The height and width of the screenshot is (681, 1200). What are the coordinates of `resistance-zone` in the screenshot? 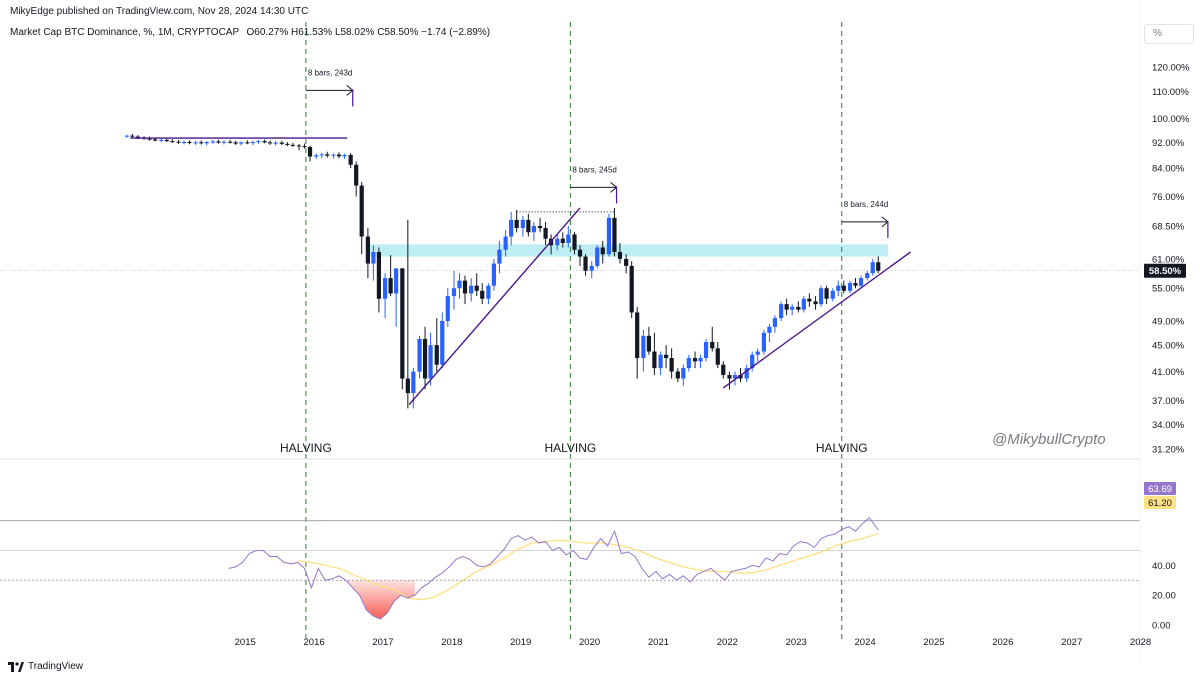 It's located at (627, 250).